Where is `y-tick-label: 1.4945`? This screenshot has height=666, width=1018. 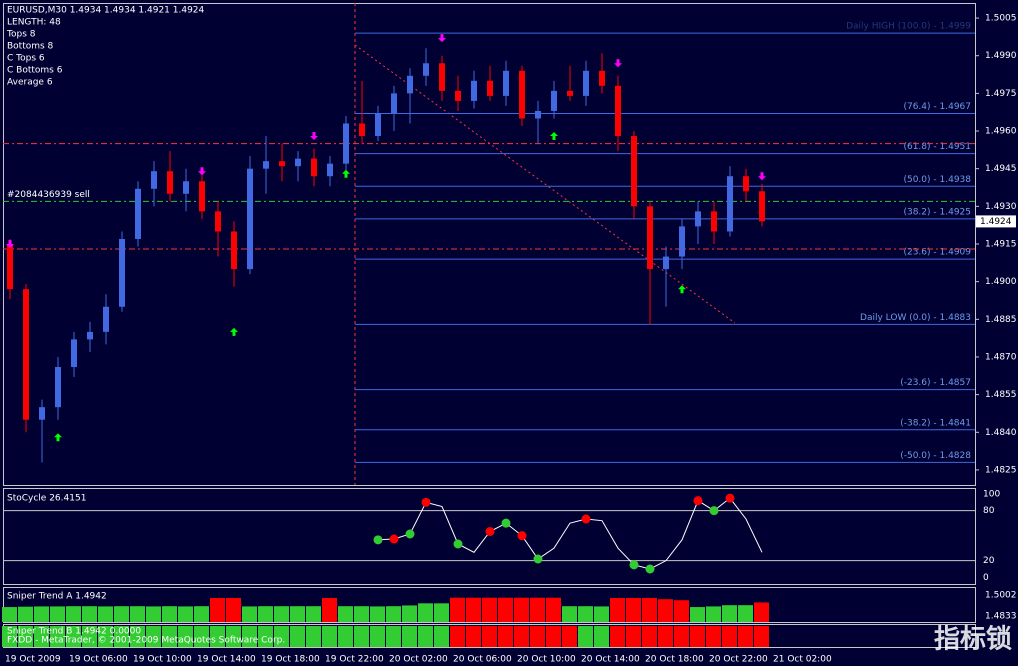 y-tick-label: 1.4945 is located at coordinates (1001, 169).